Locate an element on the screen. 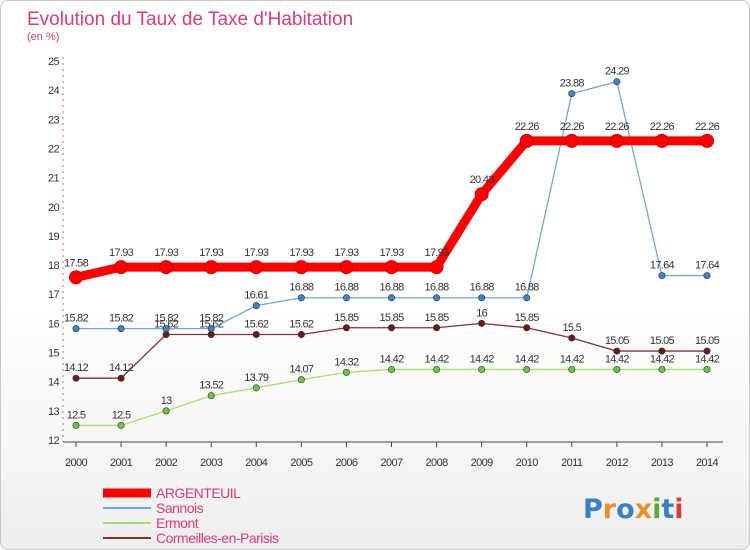 This screenshot has width=750, height=550. x-tick-label: 2010 is located at coordinates (527, 463).